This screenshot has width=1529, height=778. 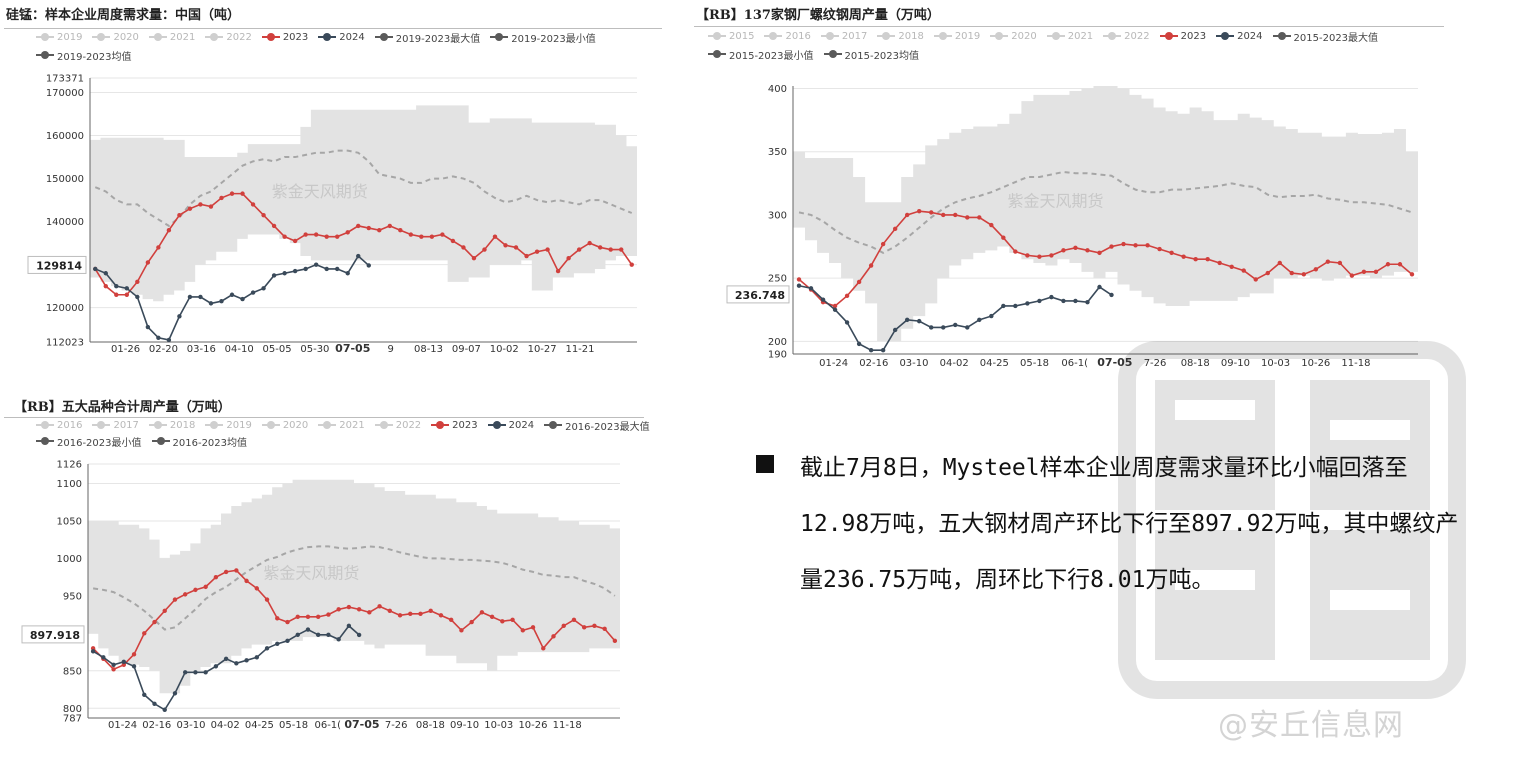 I want to click on y-tick-label: 787, so click(x=72, y=719).